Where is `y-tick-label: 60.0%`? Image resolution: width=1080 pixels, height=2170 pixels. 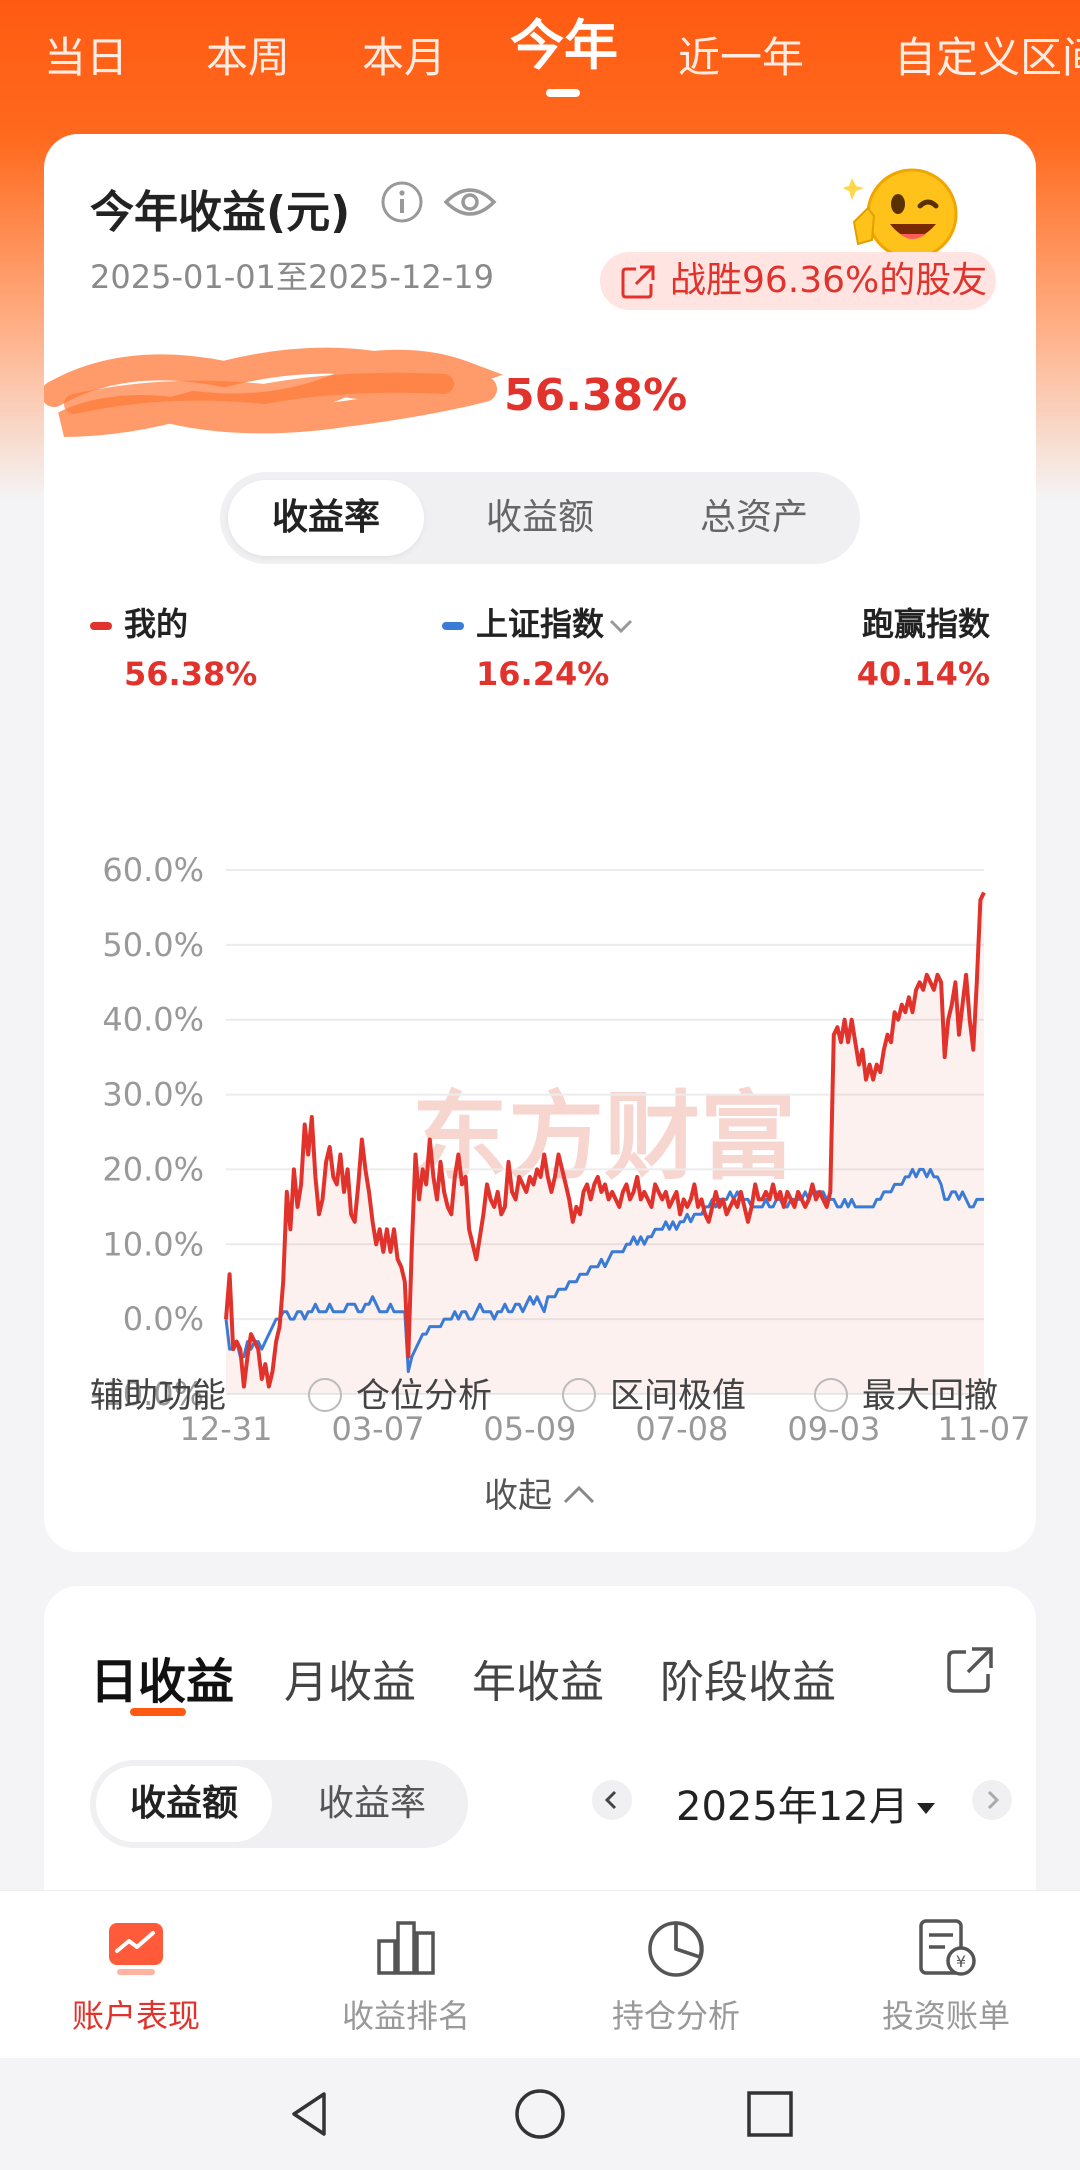
y-tick-label: 60.0% is located at coordinates (153, 870).